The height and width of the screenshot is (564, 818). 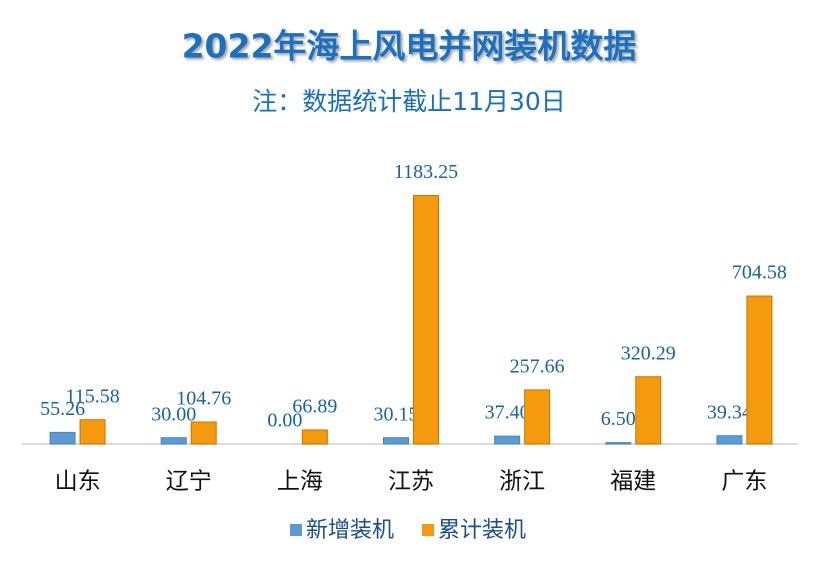 I want to click on value-label: 55.26, so click(x=62, y=409).